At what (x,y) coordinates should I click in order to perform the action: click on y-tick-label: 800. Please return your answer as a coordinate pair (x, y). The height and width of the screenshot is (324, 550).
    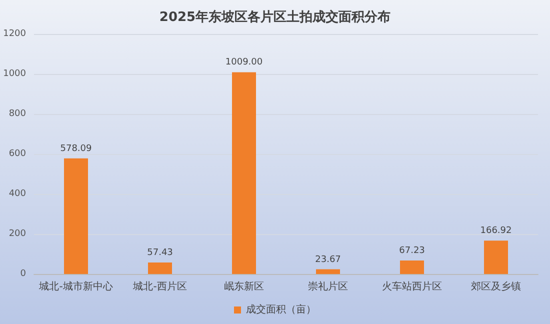
    Looking at the image, I should click on (17, 114).